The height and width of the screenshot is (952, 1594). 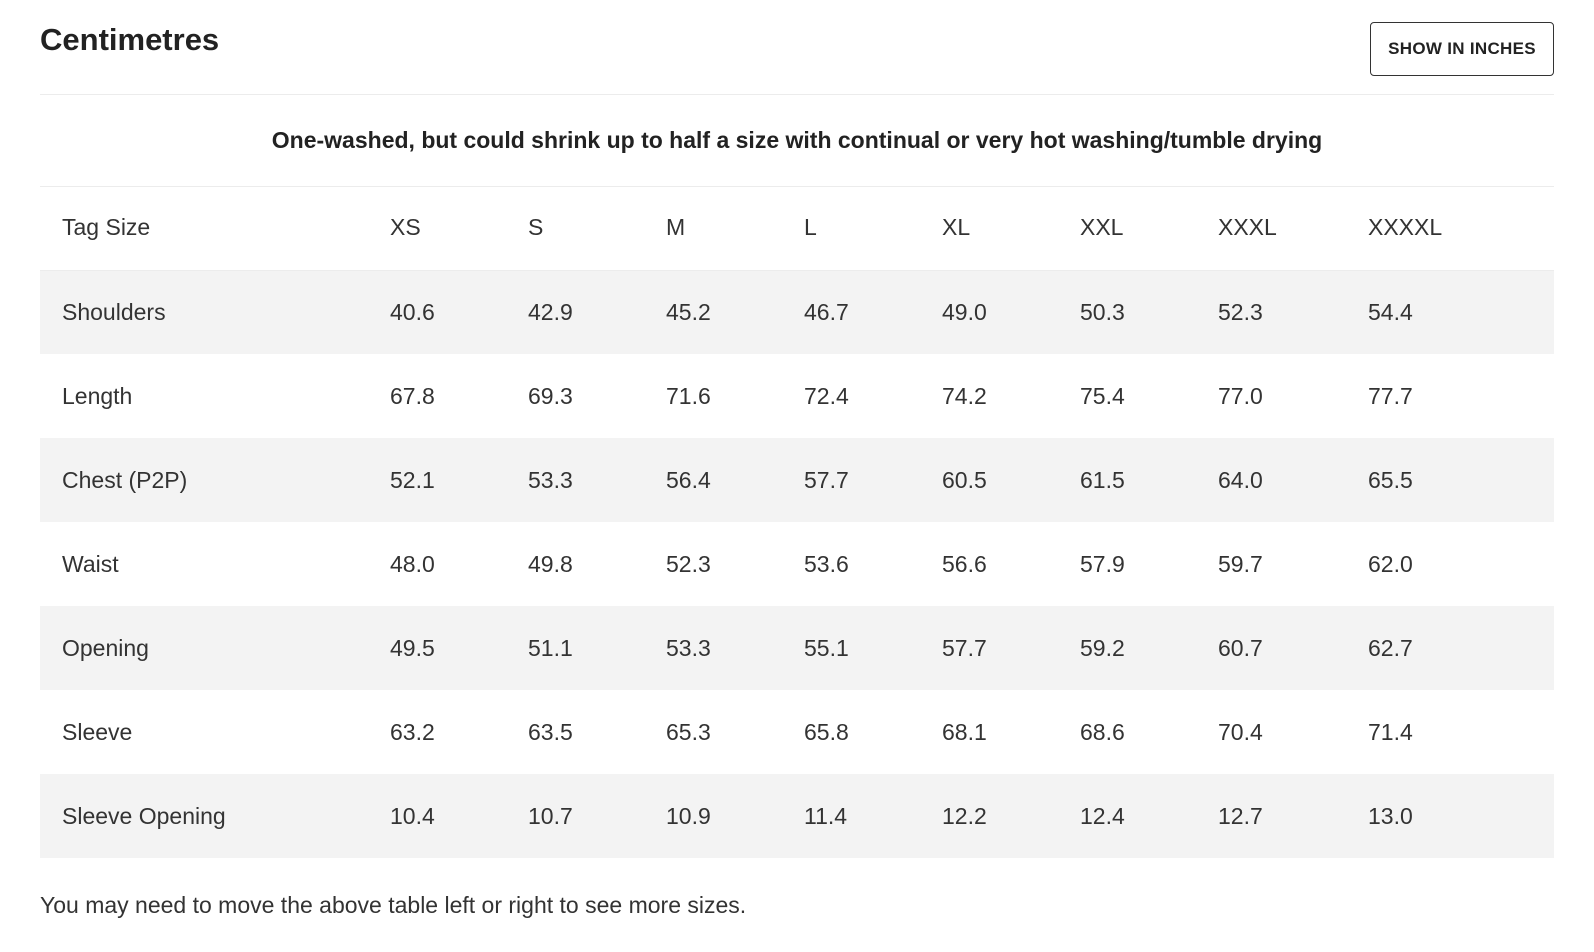 I want to click on table-cell: 48.0, so click(x=412, y=563).